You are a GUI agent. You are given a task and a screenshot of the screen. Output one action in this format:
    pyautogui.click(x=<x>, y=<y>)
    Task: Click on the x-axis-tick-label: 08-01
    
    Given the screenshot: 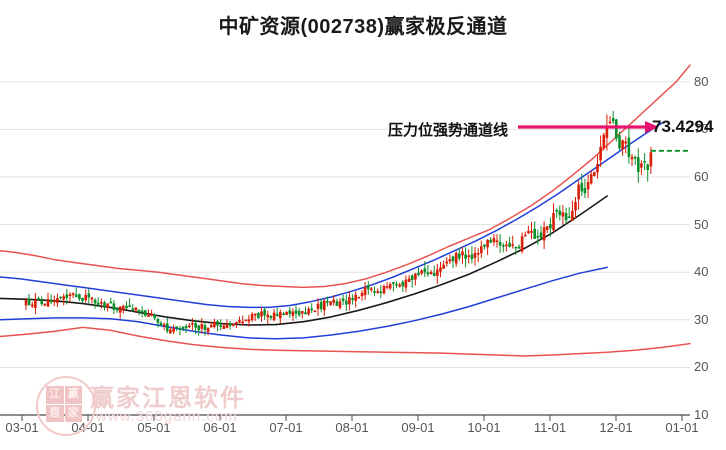 What is the action you would take?
    pyautogui.click(x=352, y=427)
    